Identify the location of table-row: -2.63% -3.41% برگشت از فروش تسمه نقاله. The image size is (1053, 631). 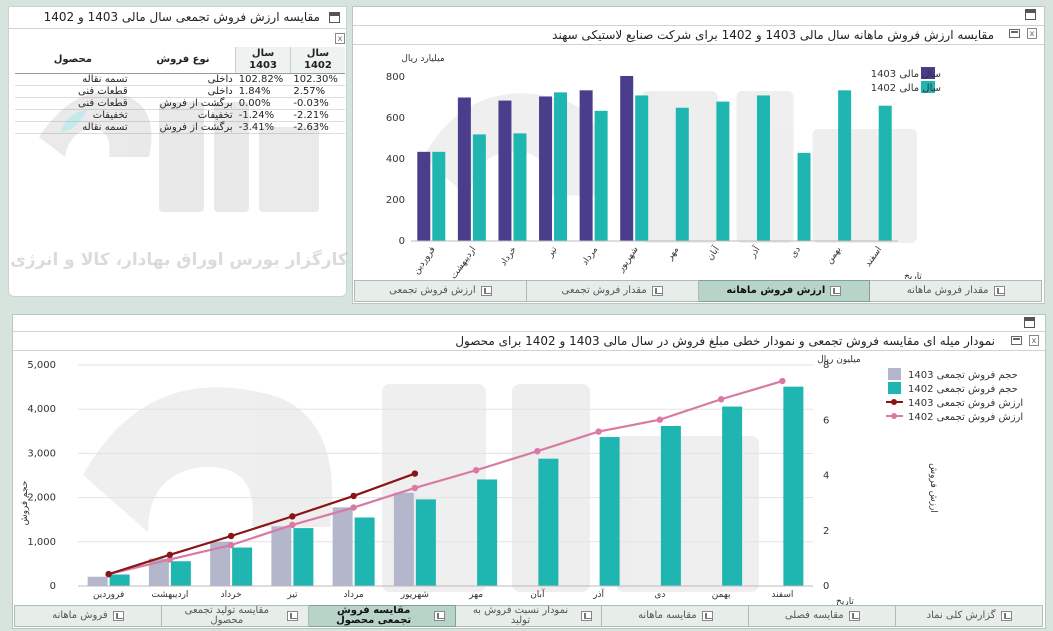
(180, 127).